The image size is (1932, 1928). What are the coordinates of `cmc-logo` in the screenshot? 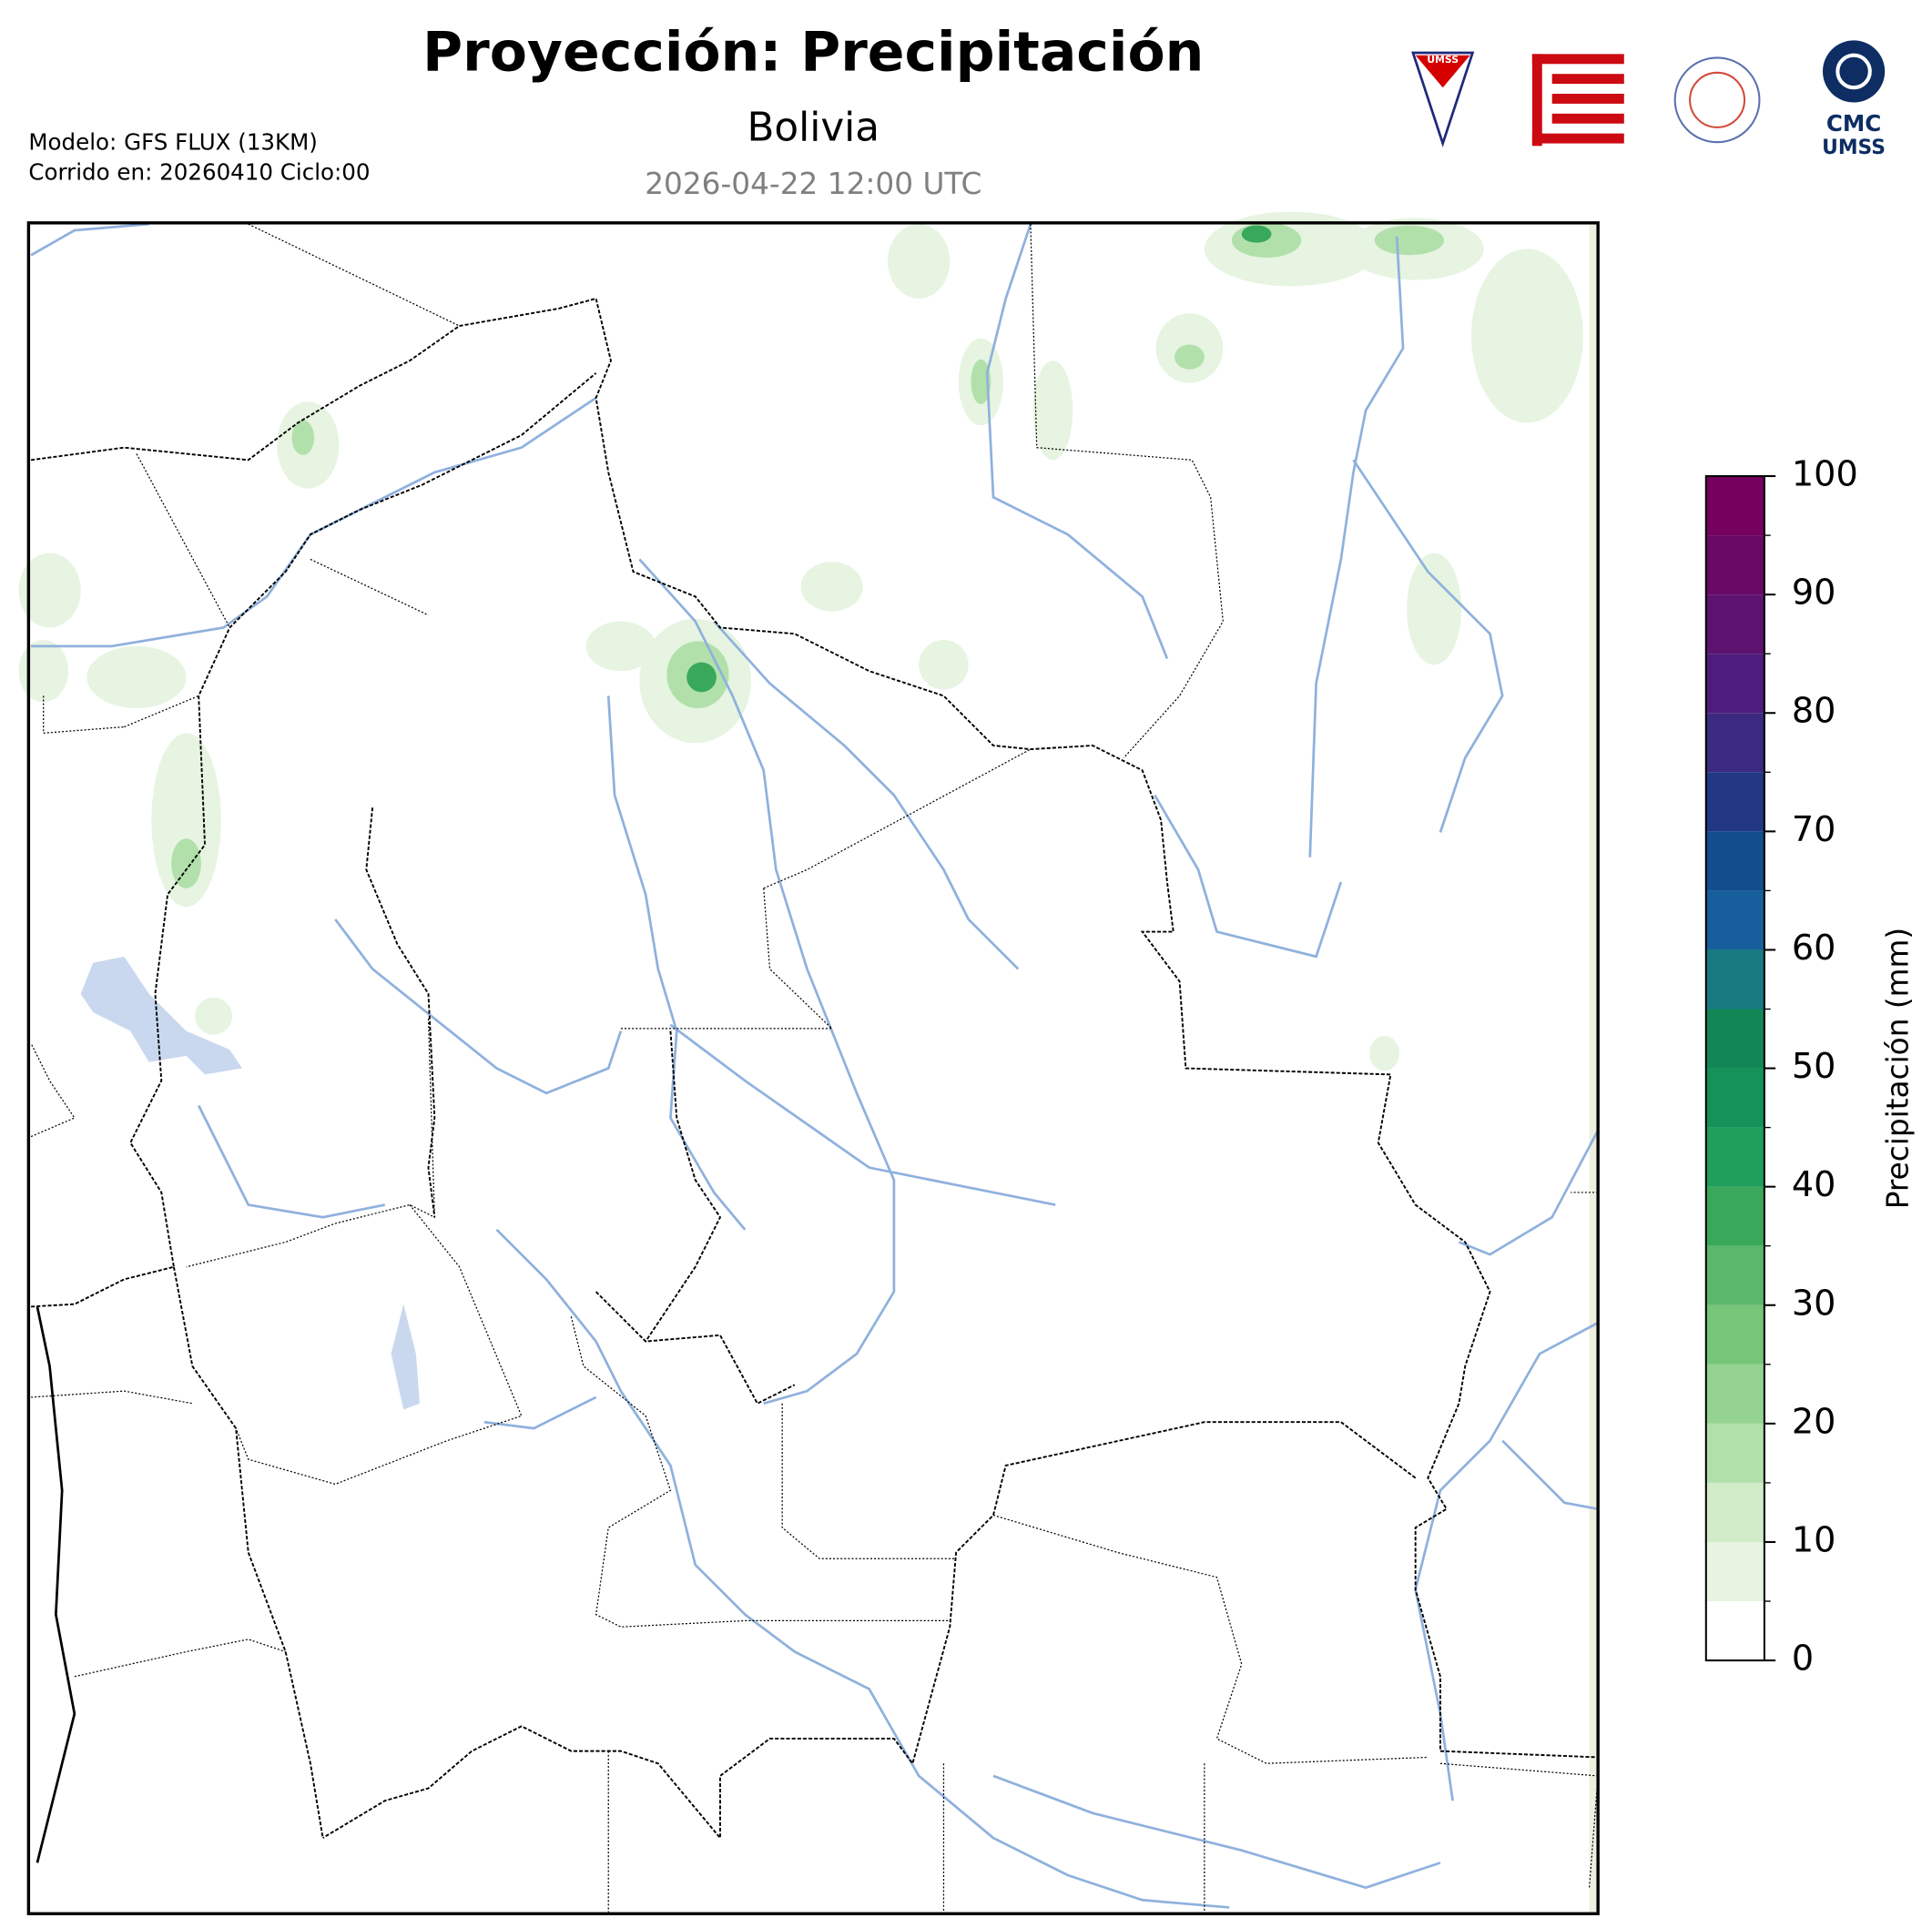 It's located at (1854, 71).